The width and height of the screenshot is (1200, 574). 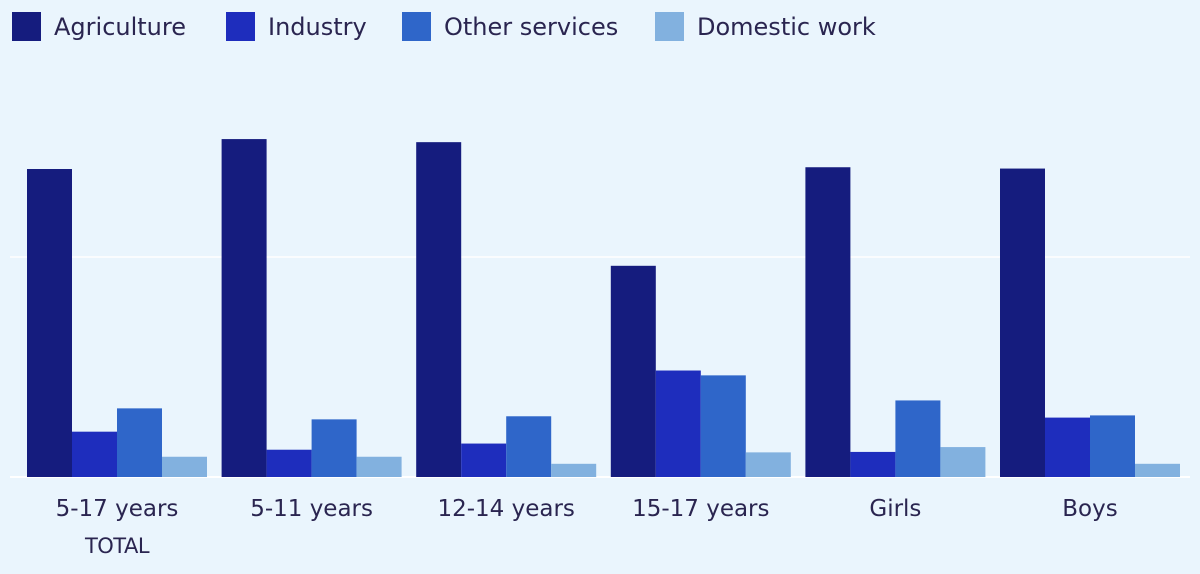 I want to click on x-tick-sublabel: TOTAL, so click(x=117, y=546).